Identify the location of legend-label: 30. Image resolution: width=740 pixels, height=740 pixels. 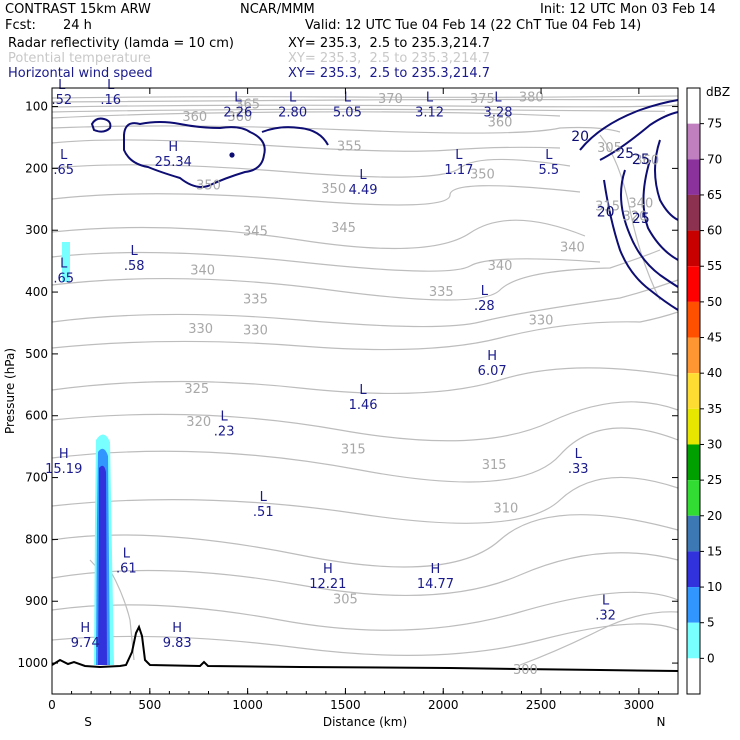
(714, 444).